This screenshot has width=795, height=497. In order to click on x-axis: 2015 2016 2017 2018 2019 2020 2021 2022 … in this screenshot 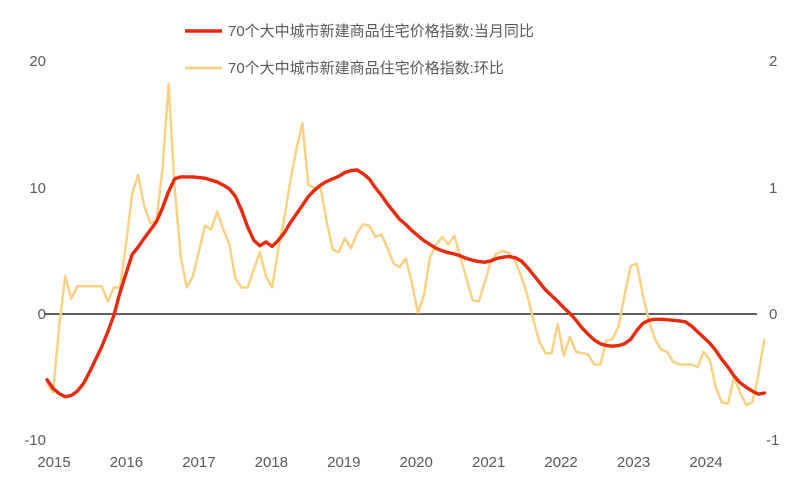, I will do `click(379, 462)`.